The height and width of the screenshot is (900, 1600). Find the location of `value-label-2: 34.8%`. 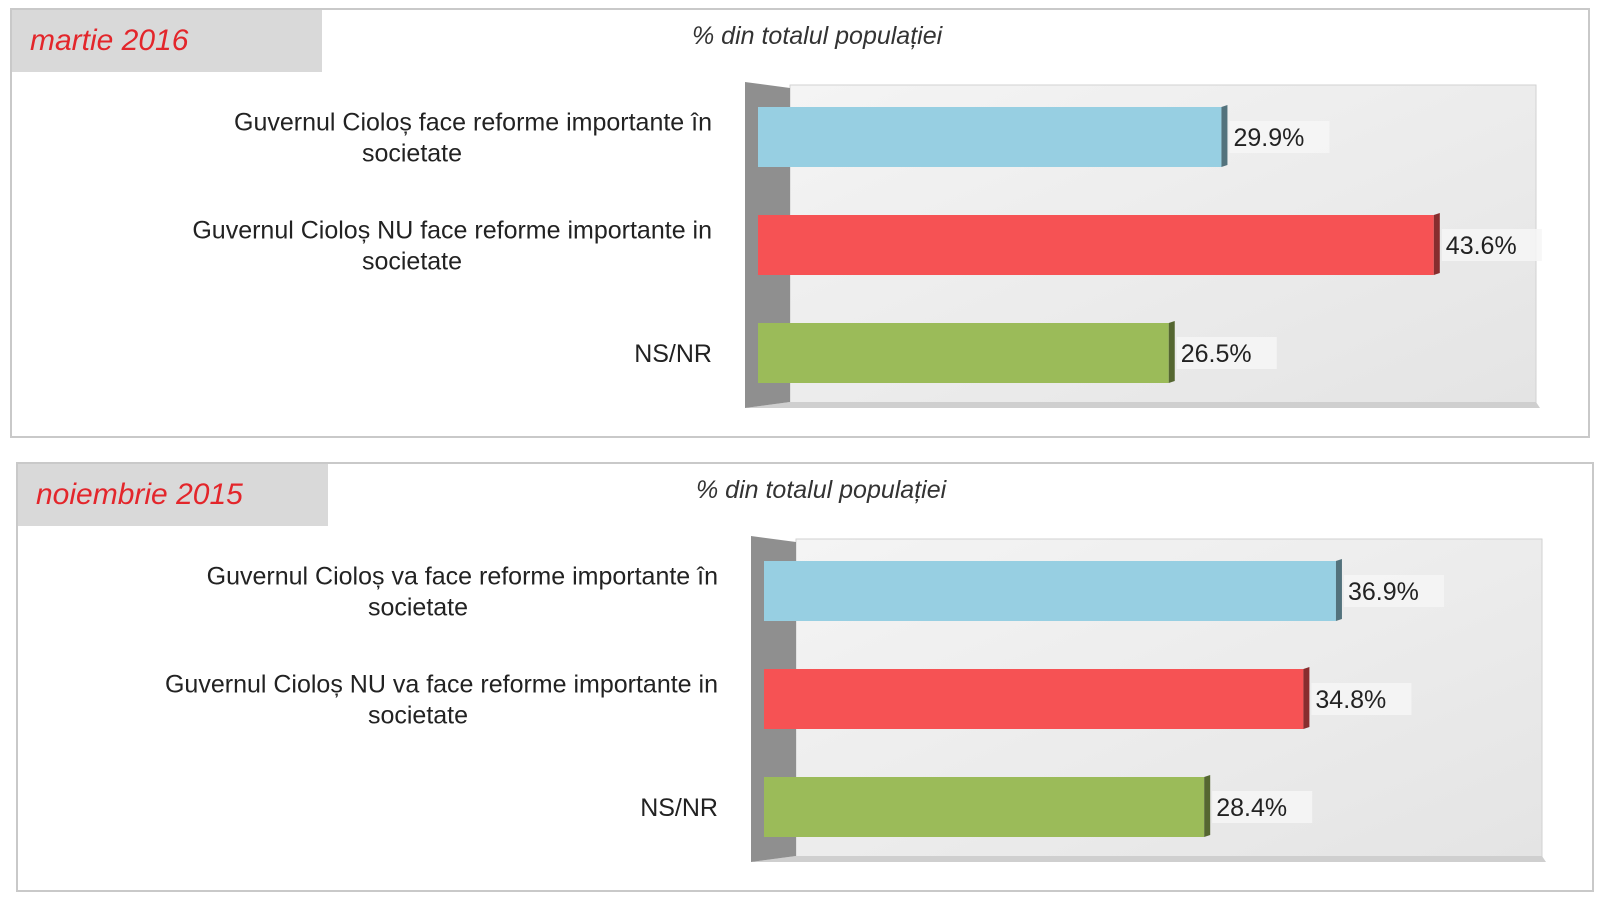

value-label-2: 34.8% is located at coordinates (1350, 700).